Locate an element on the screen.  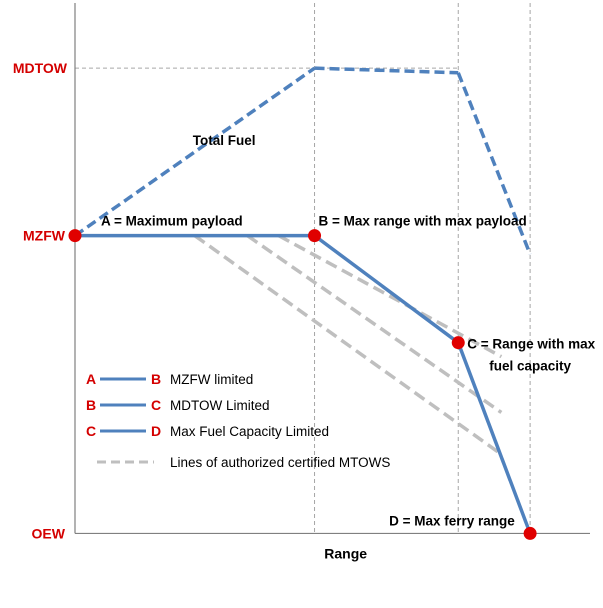
legend-entry-3-from: C is located at coordinates (91, 431).